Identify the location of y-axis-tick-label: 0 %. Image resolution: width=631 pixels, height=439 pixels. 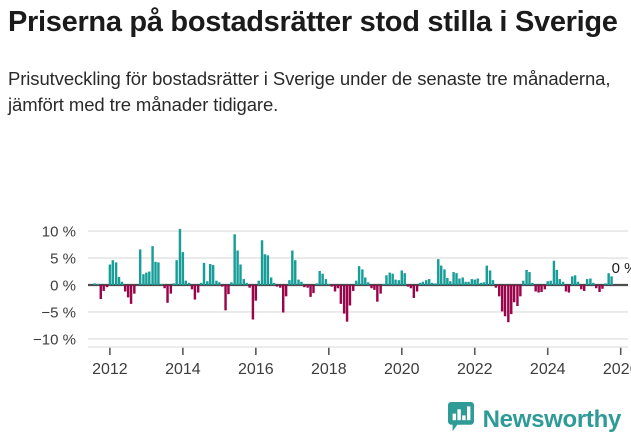
(63, 286).